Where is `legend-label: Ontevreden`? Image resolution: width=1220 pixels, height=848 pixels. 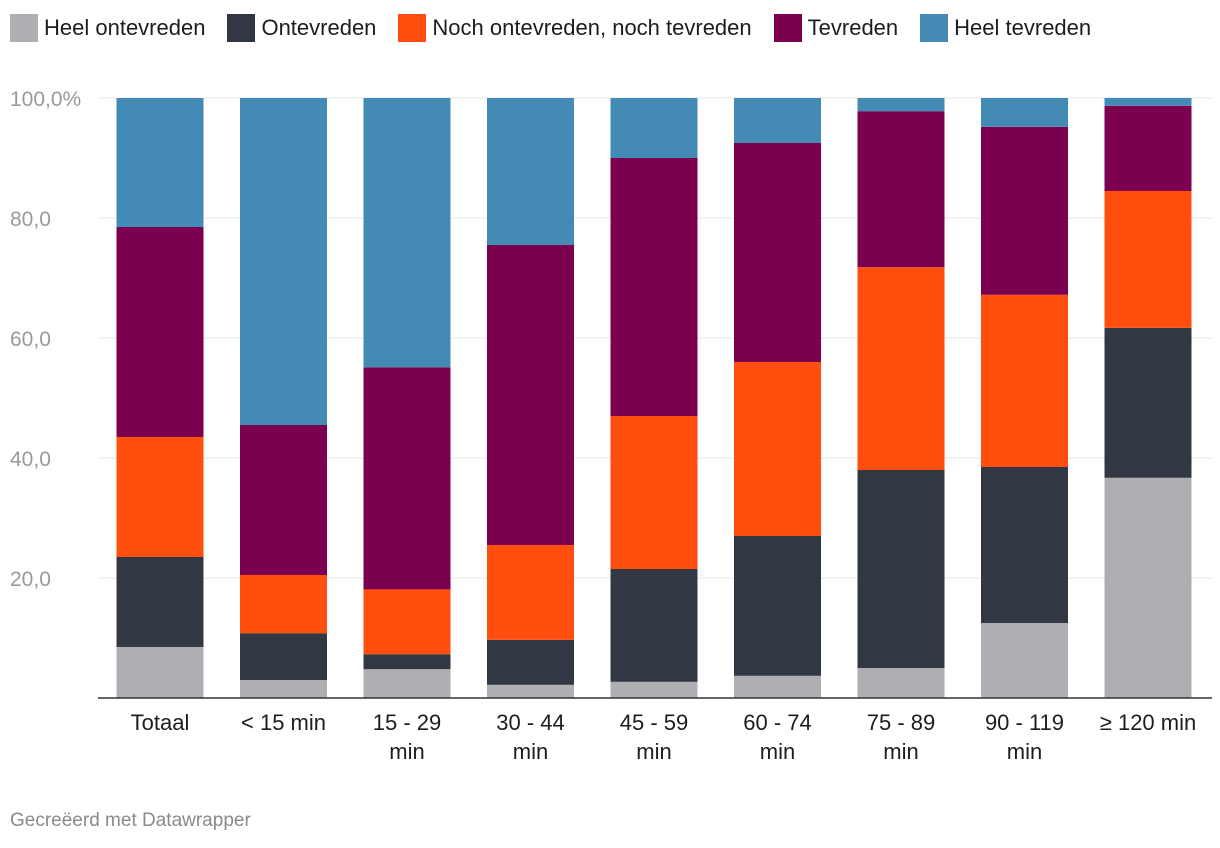 legend-label: Ontevreden is located at coordinates (319, 27).